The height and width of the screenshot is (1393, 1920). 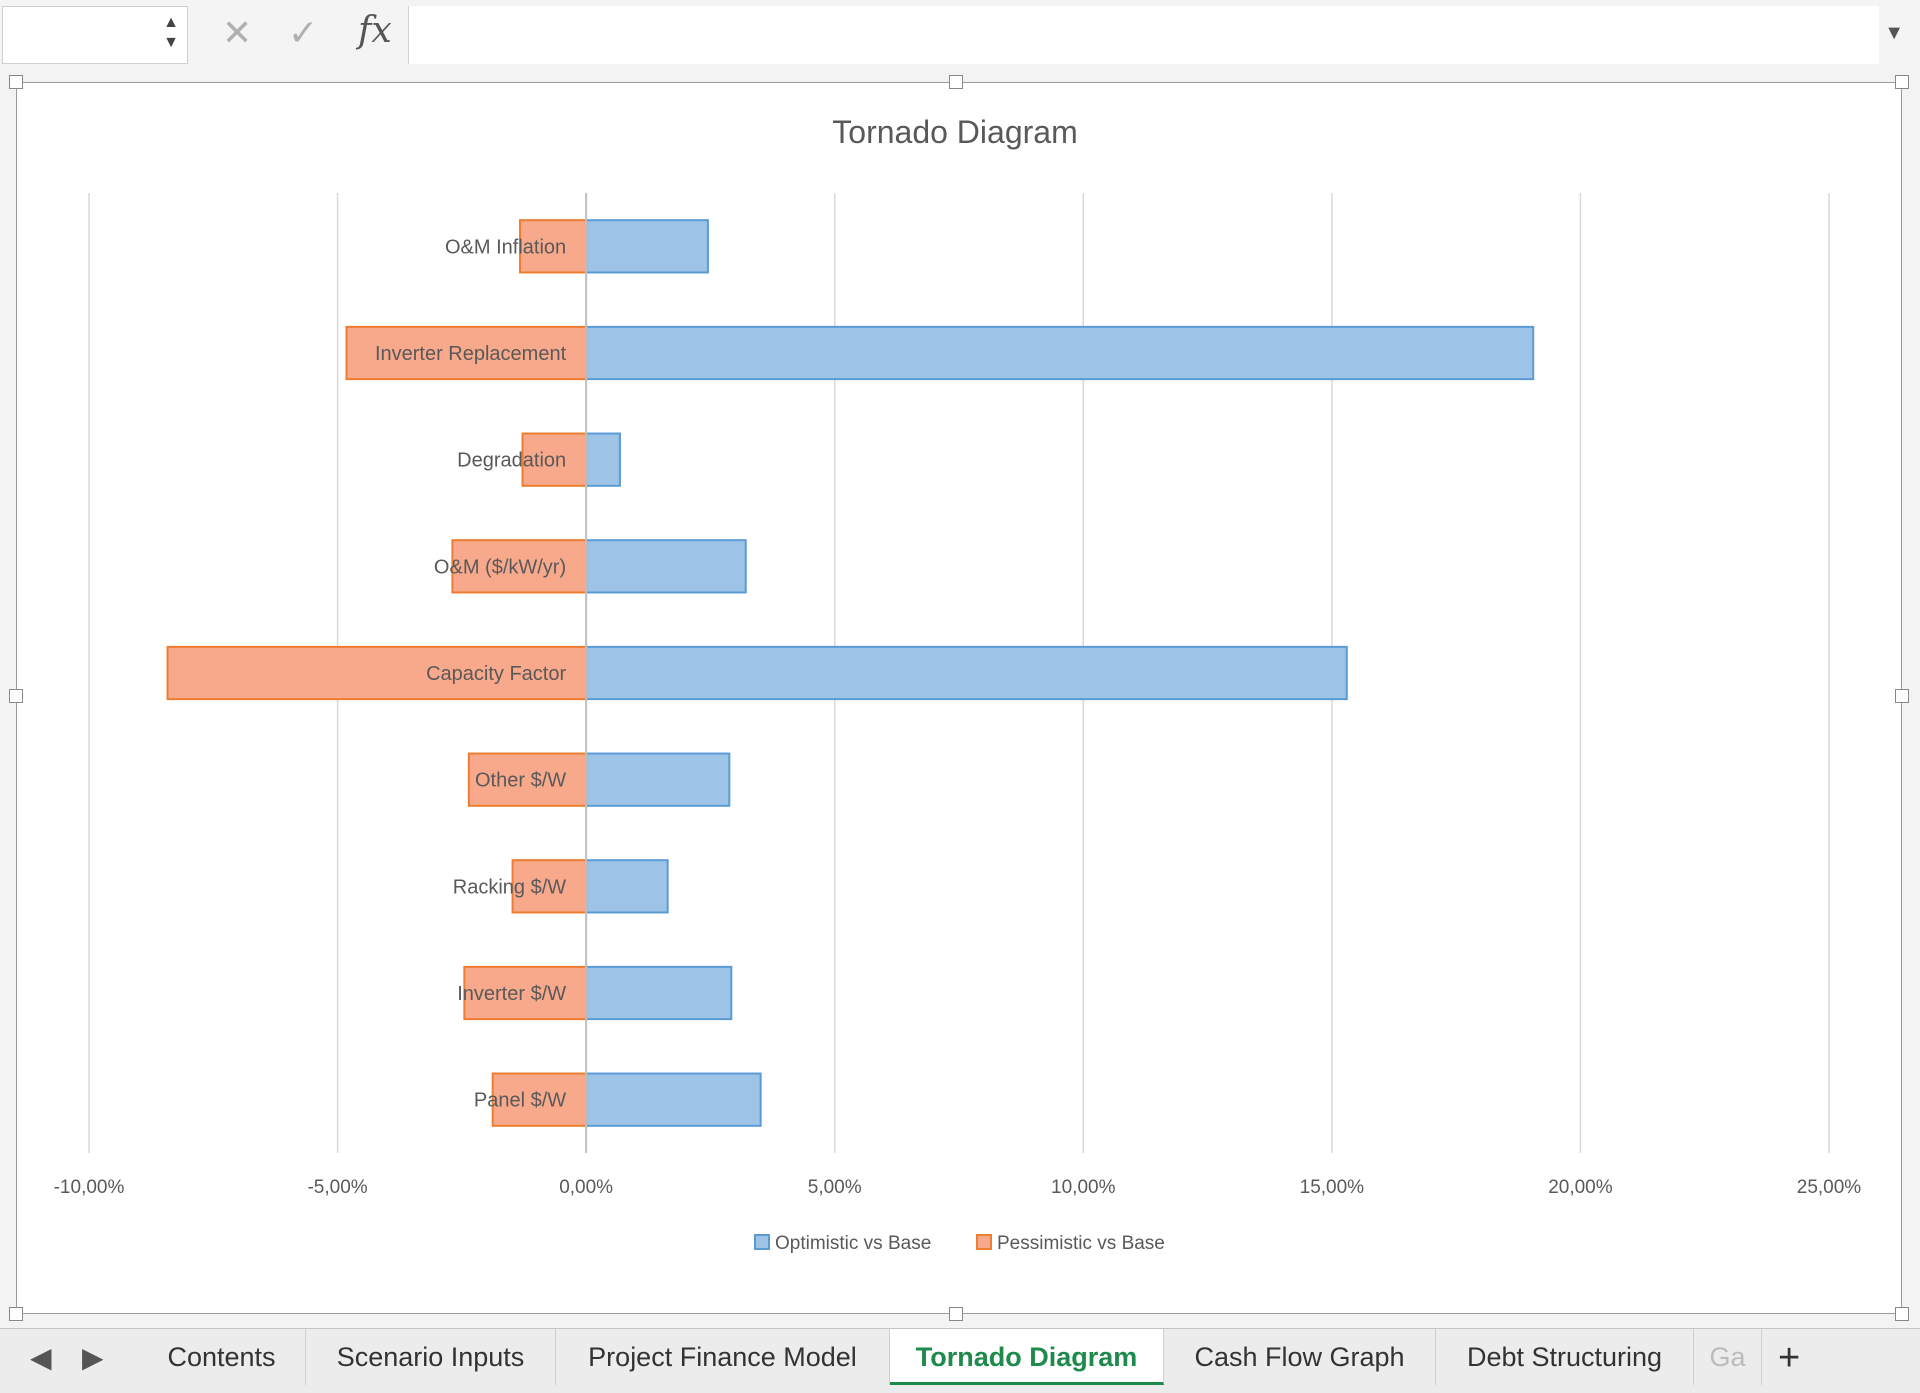 What do you see at coordinates (500, 567) in the screenshot?
I see `category-label: O&M ($/kW/yr)` at bounding box center [500, 567].